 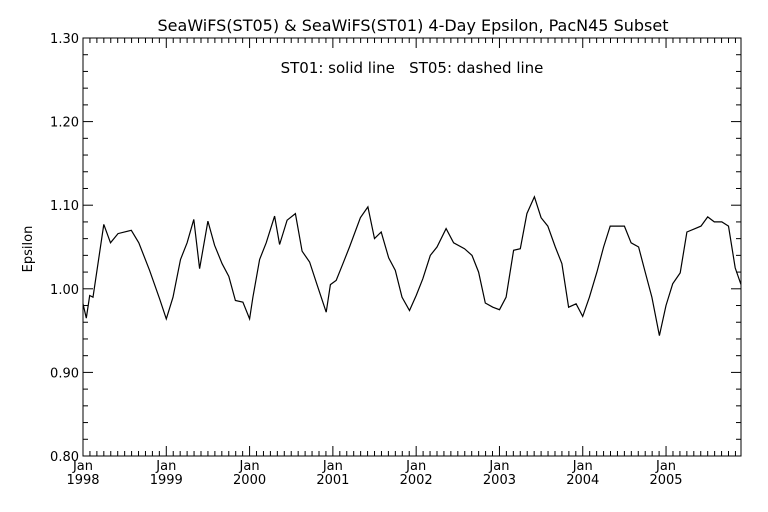 I want to click on x-tick-label-year: 1999, so click(x=166, y=480).